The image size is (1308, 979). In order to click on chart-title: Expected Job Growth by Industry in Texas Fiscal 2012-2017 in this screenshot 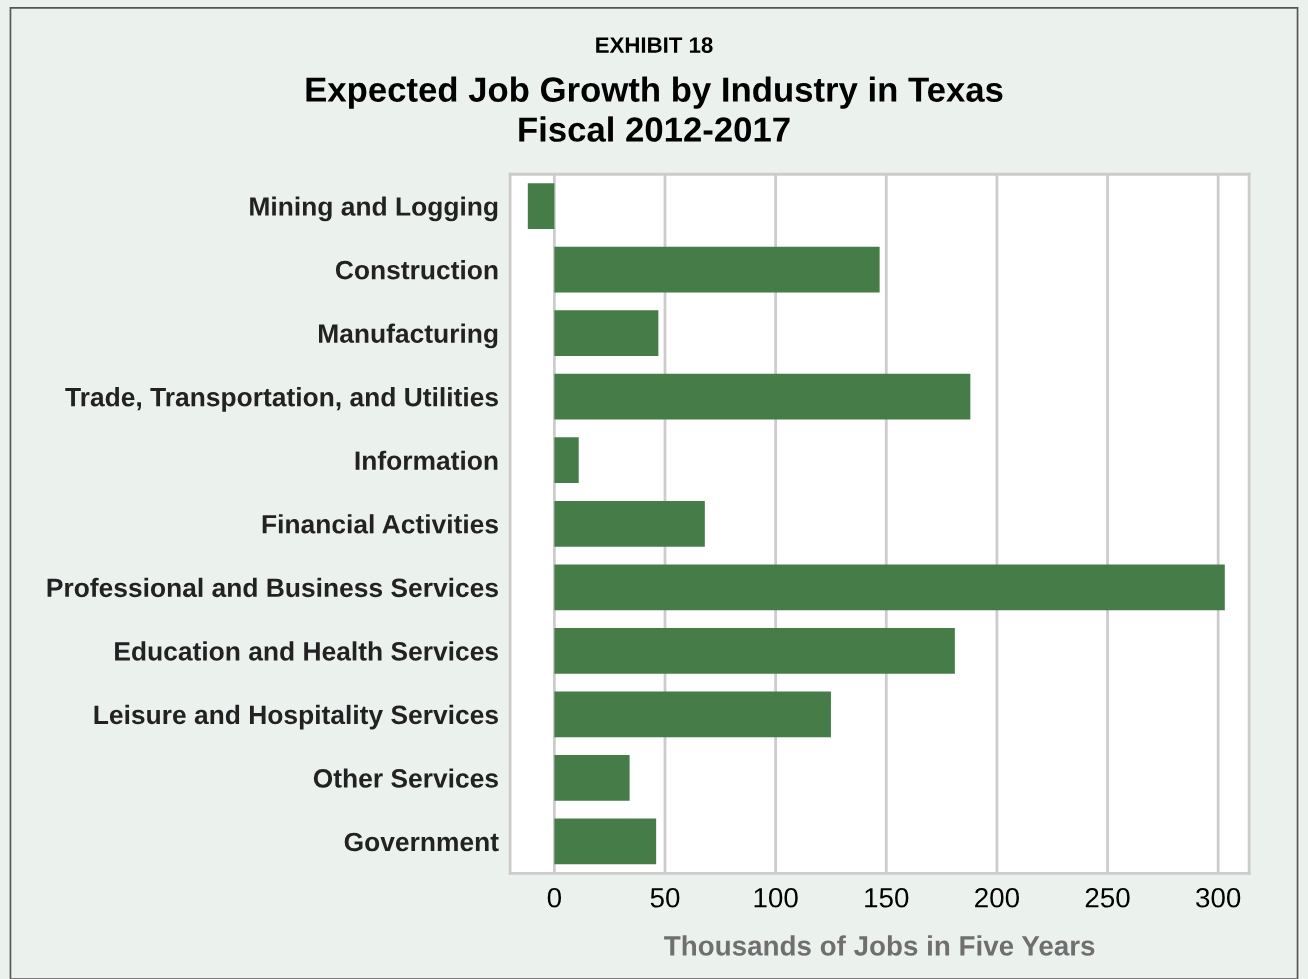, I will do `click(654, 109)`.